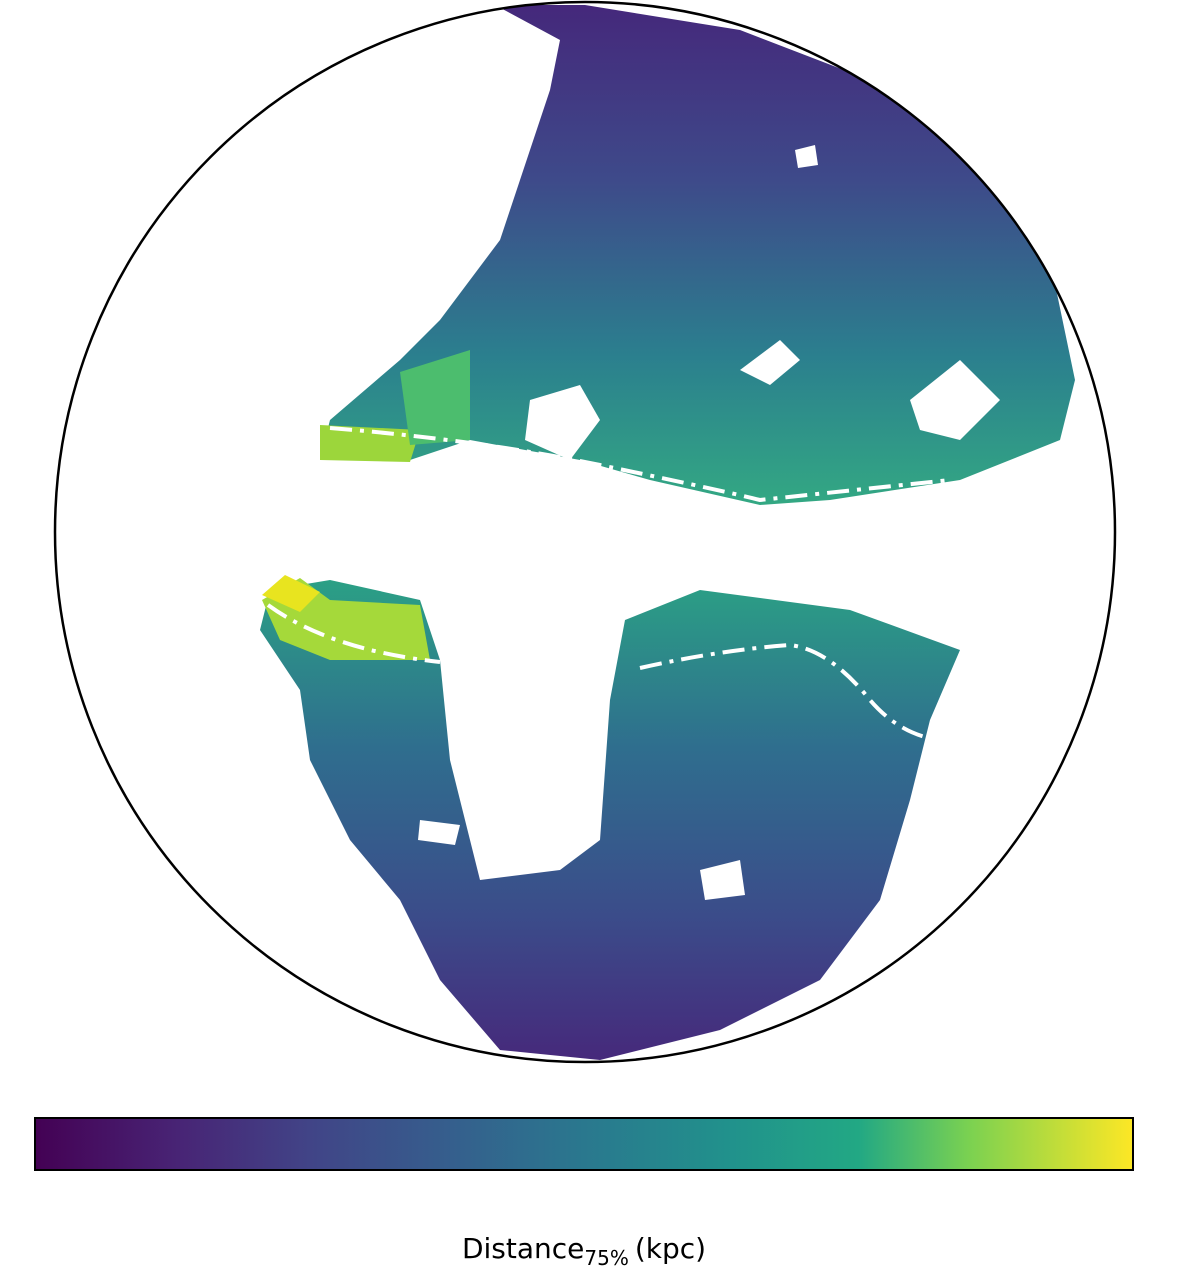 The width and height of the screenshot is (1200, 1269). Describe the element at coordinates (584, 1193) in the screenshot. I see `colorbar: Distance75% (kpc)` at that location.